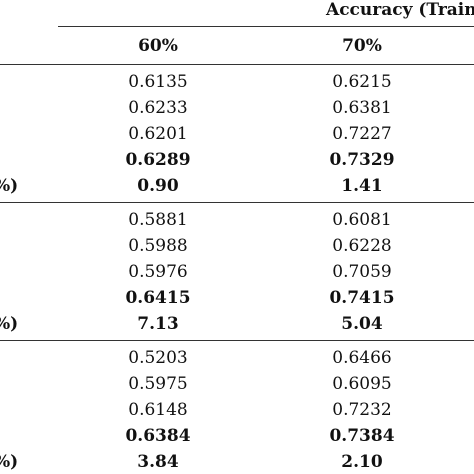 The width and height of the screenshot is (474, 474). I want to click on column-header-60: 60%, so click(158, 46).